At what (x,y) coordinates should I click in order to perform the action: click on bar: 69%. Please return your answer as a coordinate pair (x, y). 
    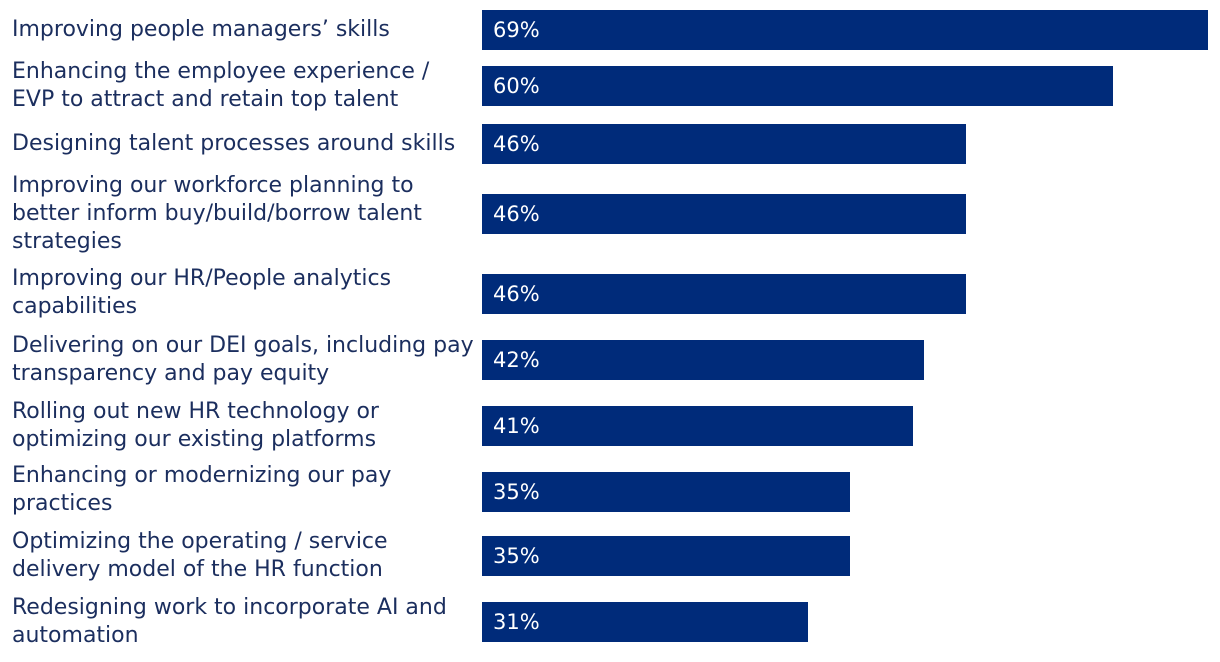
    Looking at the image, I should click on (845, 30).